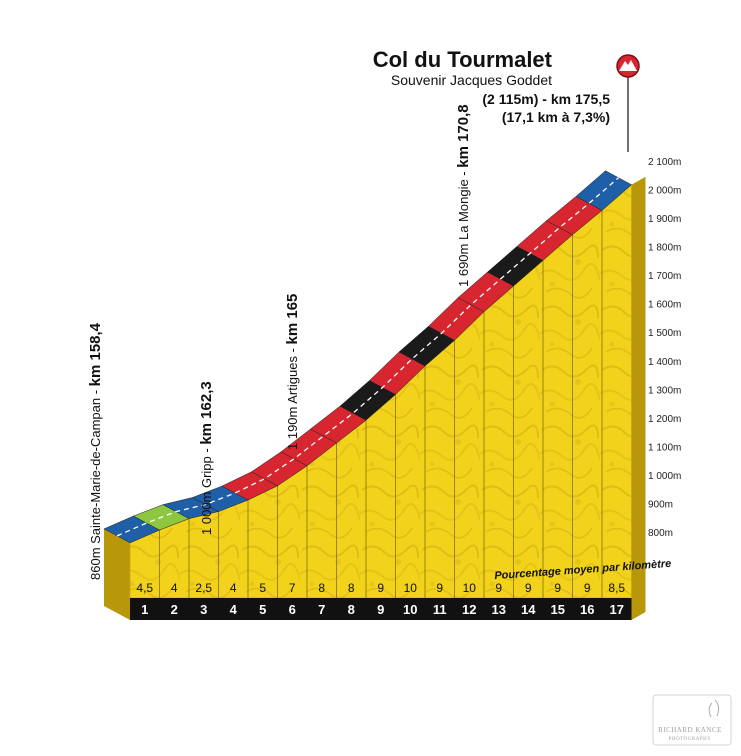 The width and height of the screenshot is (741, 756). I want to click on palm-icon, so click(714, 708).